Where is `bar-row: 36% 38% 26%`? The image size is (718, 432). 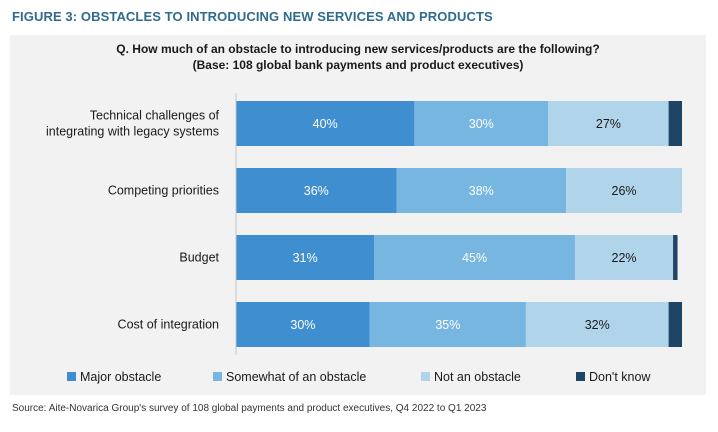 bar-row: 36% 38% 26% is located at coordinates (459, 190).